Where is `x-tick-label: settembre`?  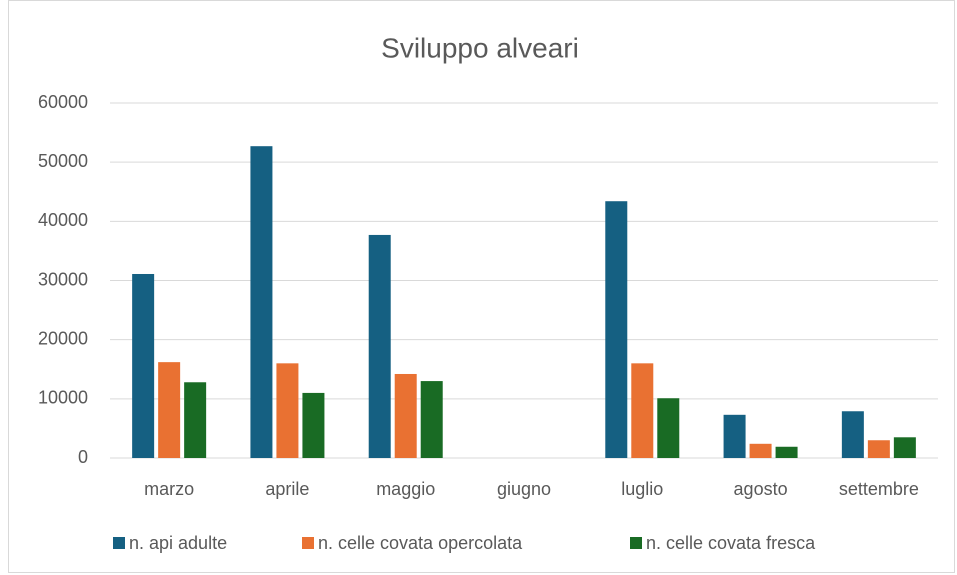
x-tick-label: settembre is located at coordinates (879, 489).